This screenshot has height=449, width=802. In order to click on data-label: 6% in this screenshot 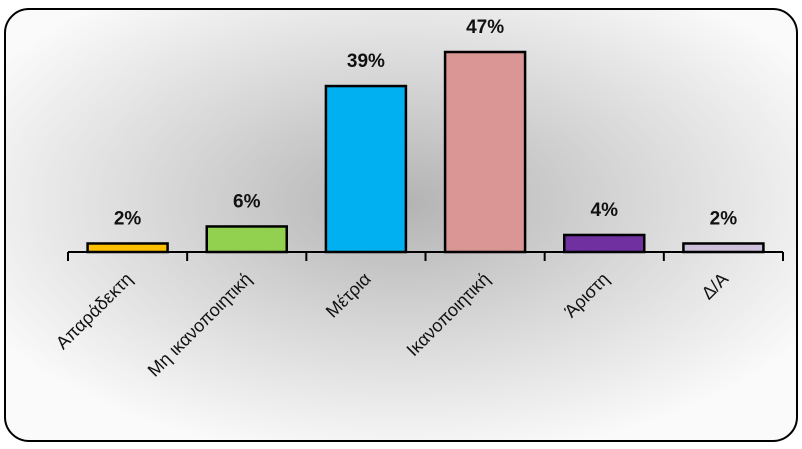, I will do `click(247, 201)`.